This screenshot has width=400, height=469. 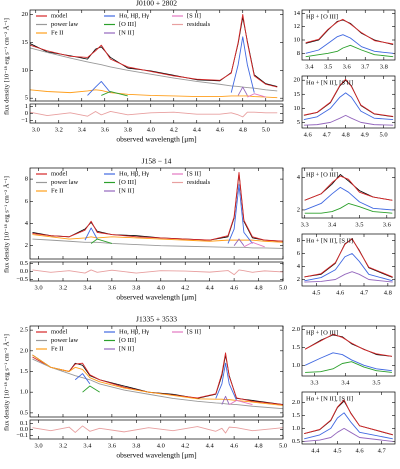 What do you see at coordinates (24, 330) in the screenshot?
I see `y-tick-label: 2.5` at bounding box center [24, 330].